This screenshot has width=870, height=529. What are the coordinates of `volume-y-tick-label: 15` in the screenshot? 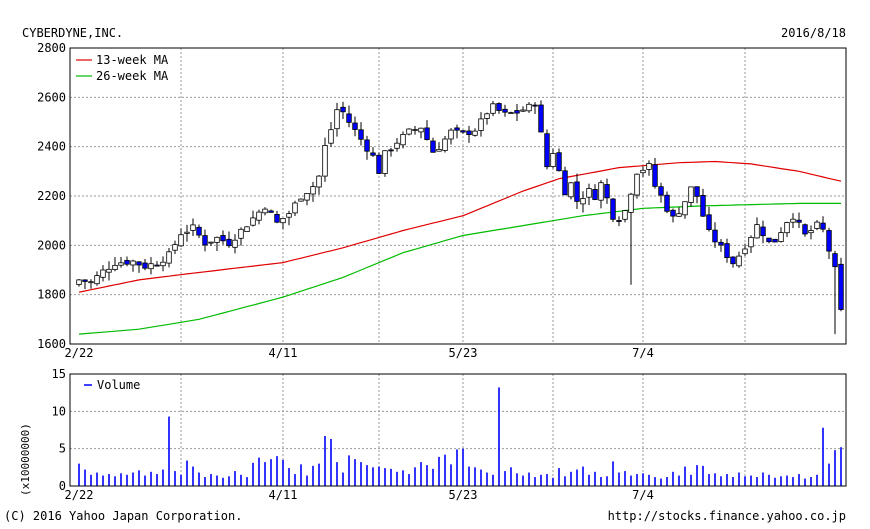 It's located at (59, 374).